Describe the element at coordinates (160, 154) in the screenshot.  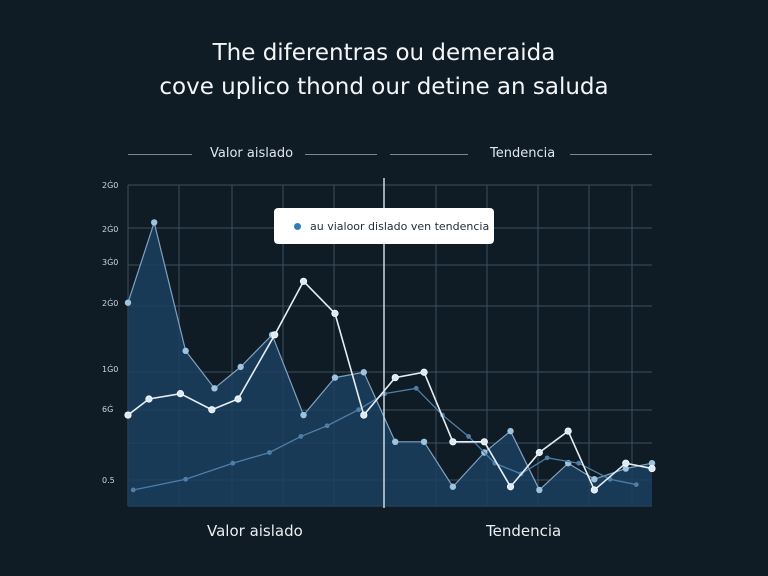
I see `section-rule-left-a` at that location.